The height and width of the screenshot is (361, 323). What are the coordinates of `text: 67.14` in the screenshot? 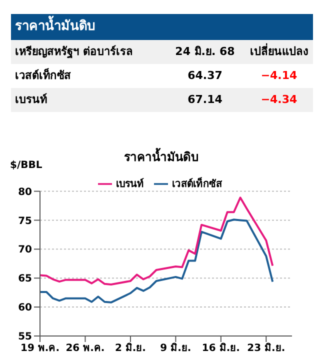 It's located at (205, 100).